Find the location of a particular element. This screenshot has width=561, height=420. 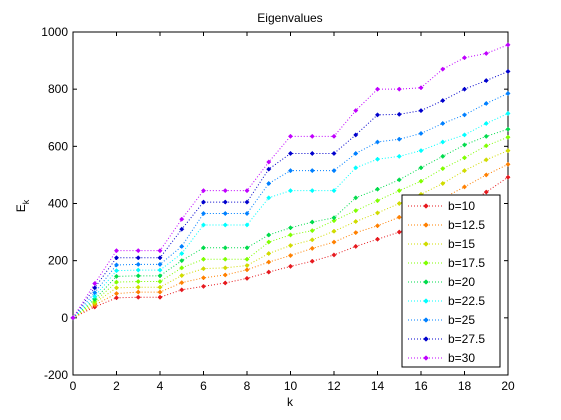

legend-label: b=10 is located at coordinates (461, 206).